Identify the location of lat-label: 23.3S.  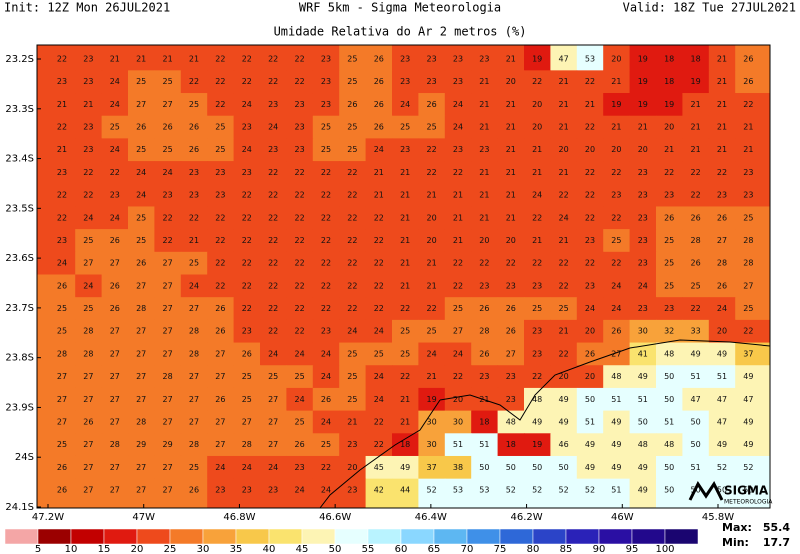
(19, 109).